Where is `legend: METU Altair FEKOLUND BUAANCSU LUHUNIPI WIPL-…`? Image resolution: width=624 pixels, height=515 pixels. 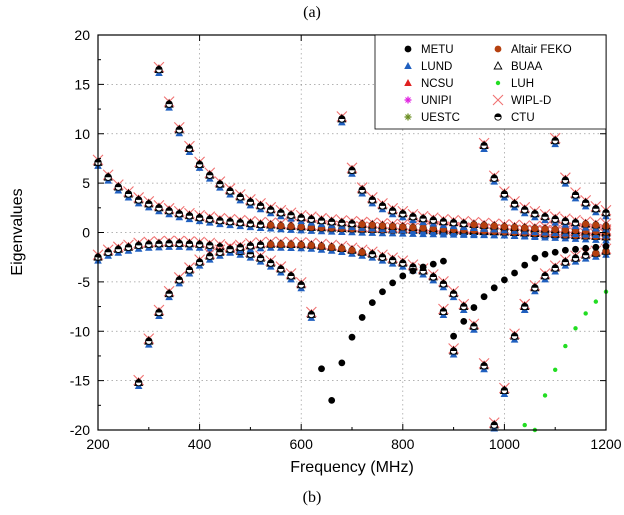 legend: METU Altair FEKOLUND BUAANCSU LUHUNIPI WIPL-… is located at coordinates (490, 82).